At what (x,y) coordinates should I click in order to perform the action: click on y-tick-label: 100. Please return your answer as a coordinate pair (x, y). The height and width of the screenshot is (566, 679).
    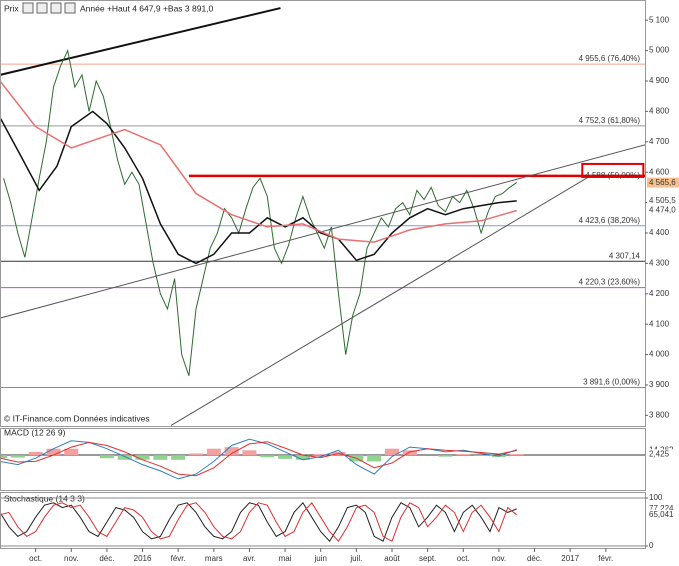
    Looking at the image, I should click on (656, 497).